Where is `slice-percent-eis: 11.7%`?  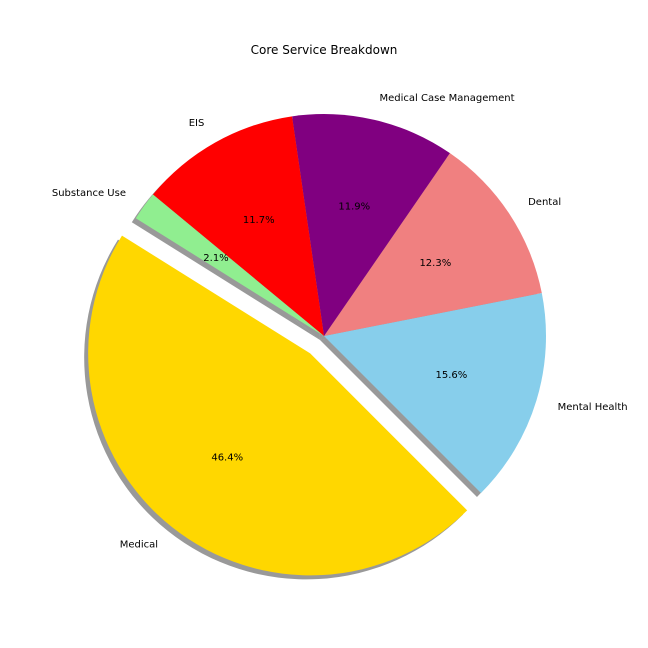 slice-percent-eis: 11.7% is located at coordinates (259, 220).